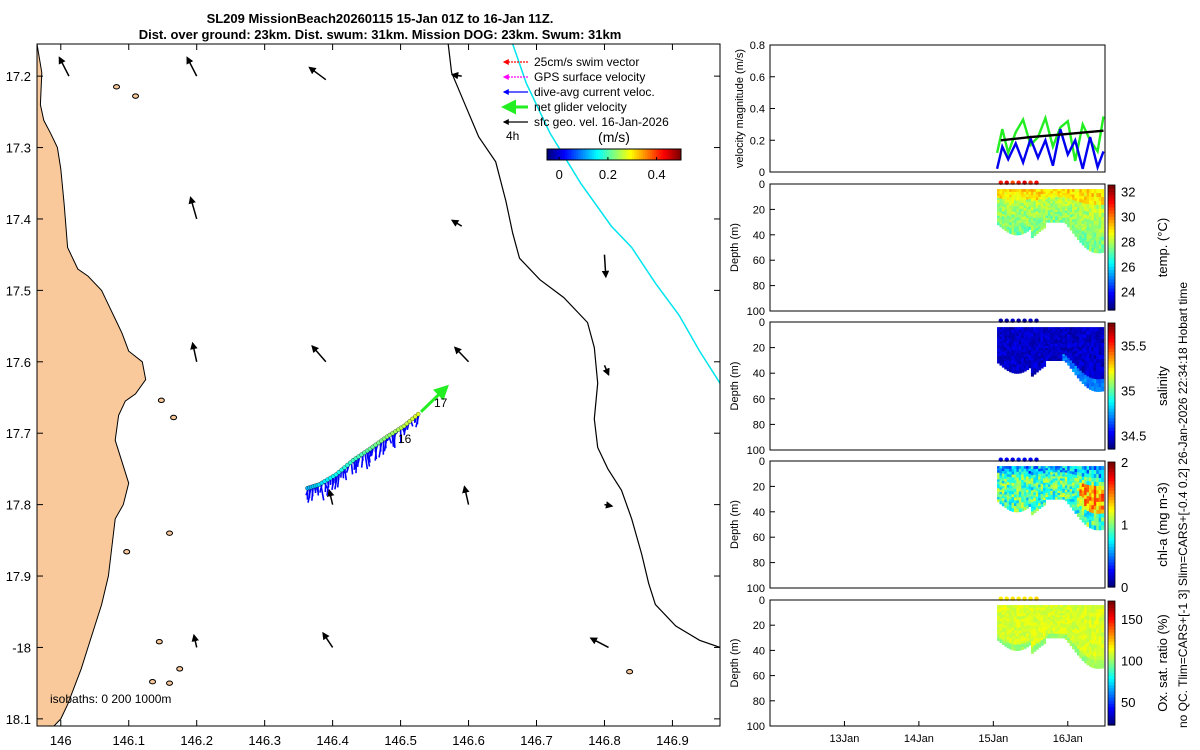  Describe the element at coordinates (1162, 247) in the screenshot. I see `value-colorbar-label: temp. (°C)` at that location.